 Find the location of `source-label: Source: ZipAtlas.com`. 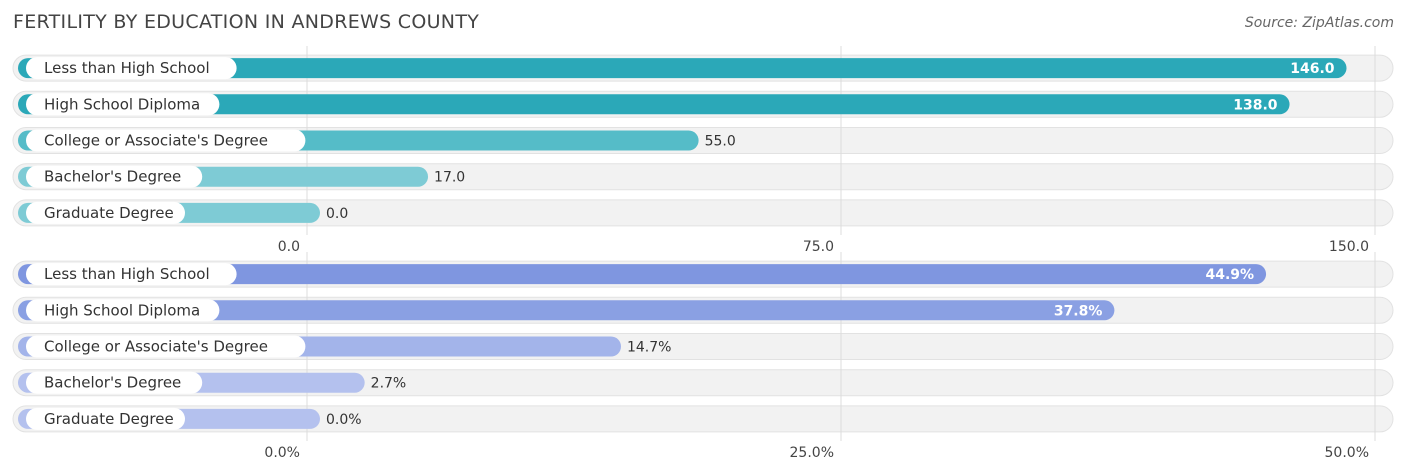

source-label: Source: ZipAtlas.com is located at coordinates (1319, 23).